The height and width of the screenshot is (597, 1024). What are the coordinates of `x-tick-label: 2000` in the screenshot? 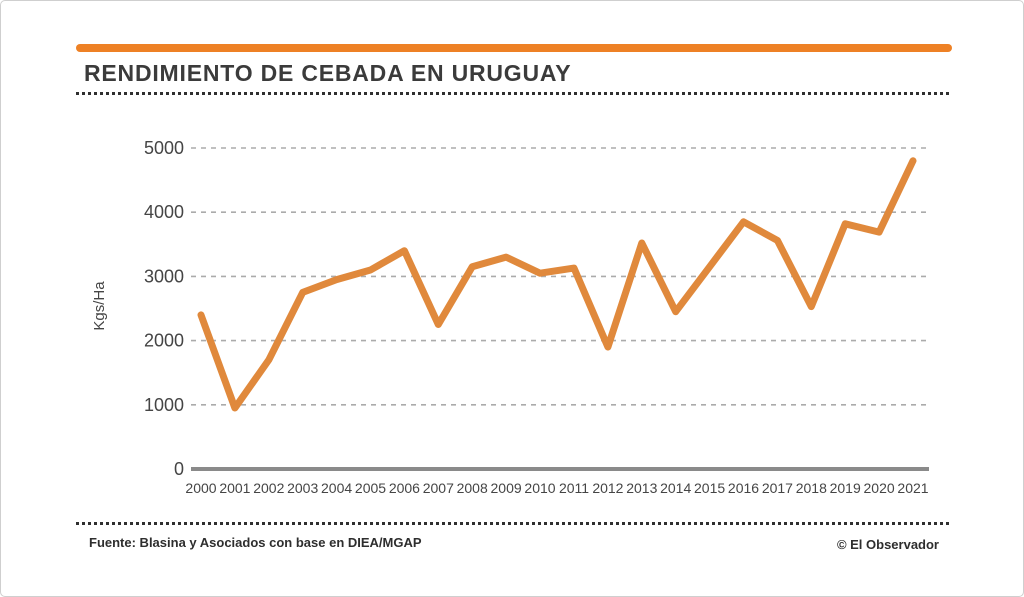 It's located at (200, 488).